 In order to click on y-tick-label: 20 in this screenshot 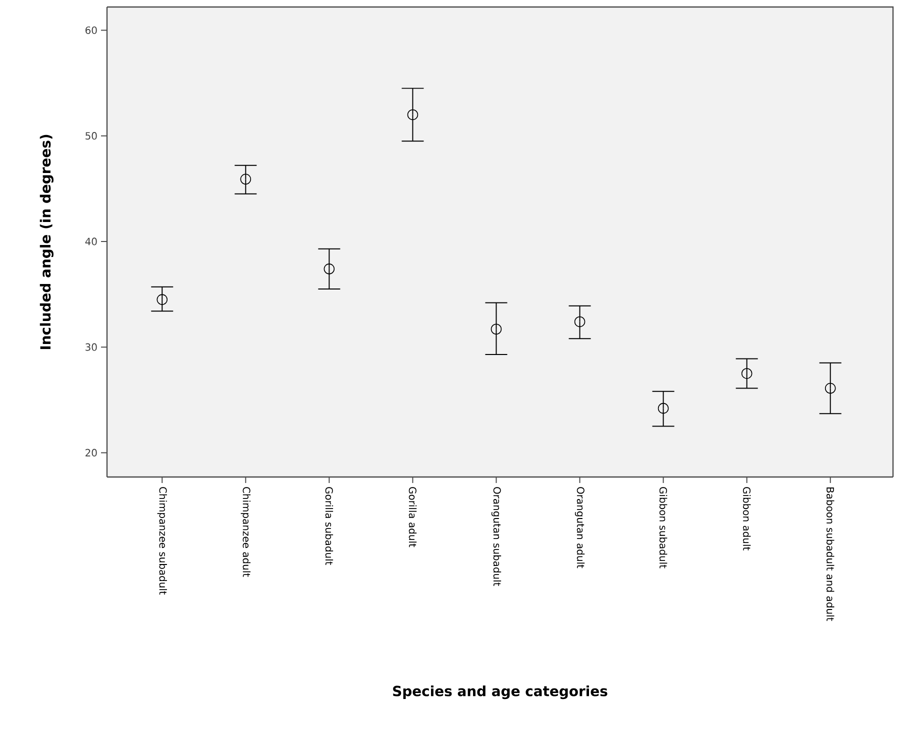, I will do `click(91, 452)`.